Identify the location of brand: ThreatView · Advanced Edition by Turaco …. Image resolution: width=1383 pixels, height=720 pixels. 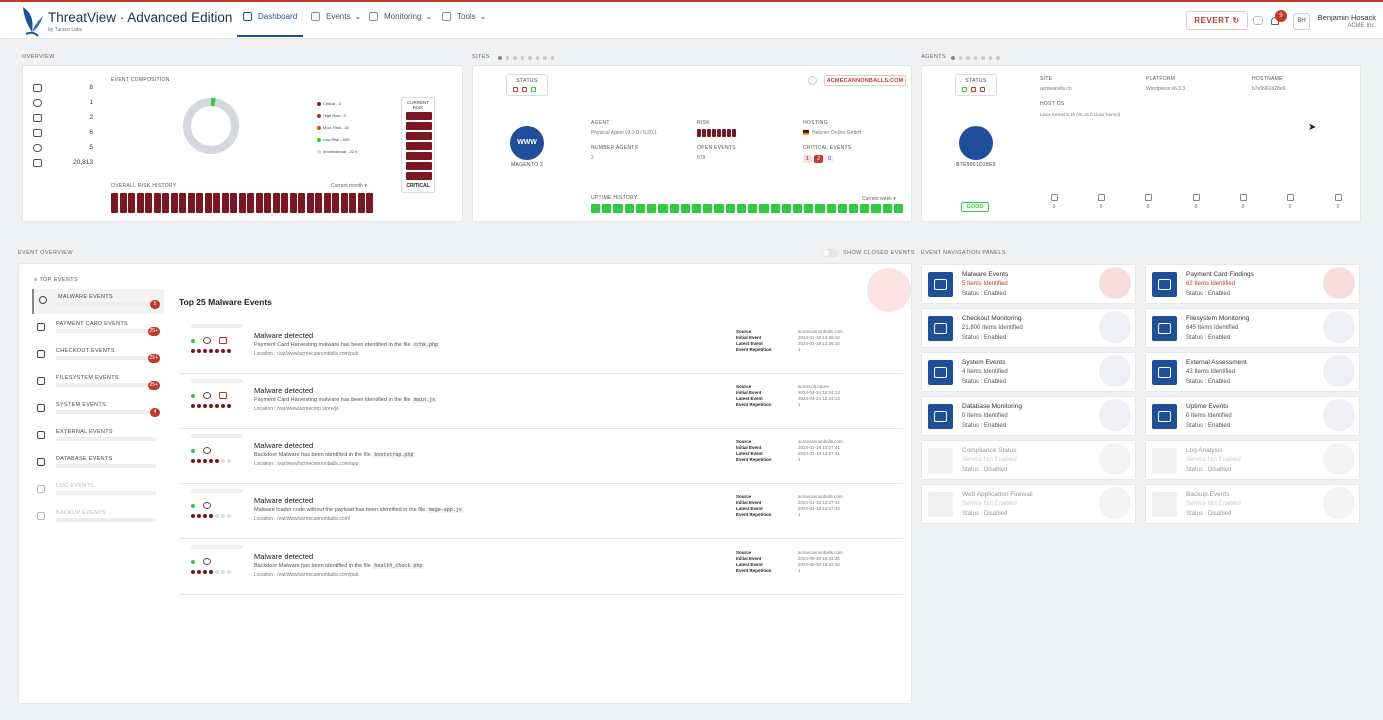
(130, 21).